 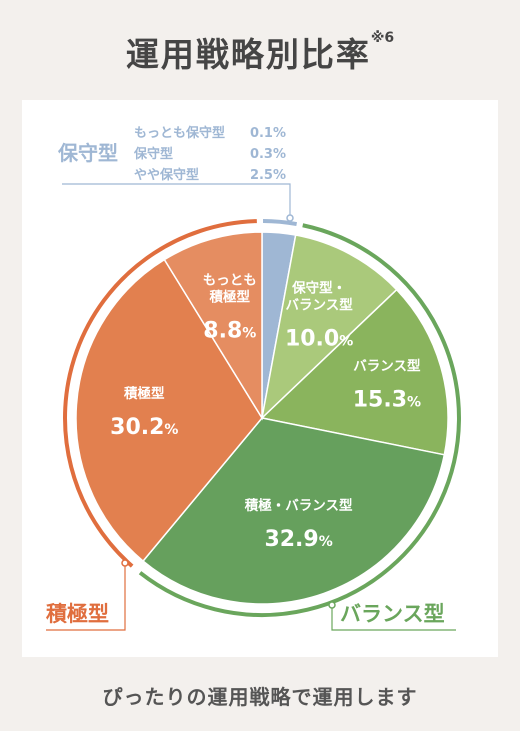 I want to click on footer-caption: ぴったりの運用戦略で運用します, so click(x=260, y=697).